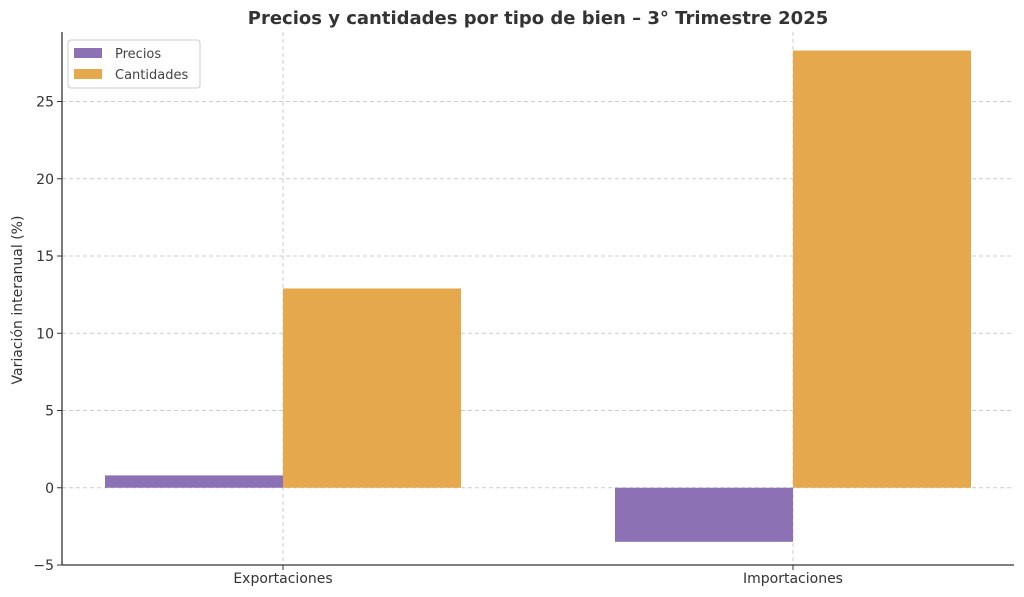 The height and width of the screenshot is (597, 1024). Describe the element at coordinates (538, 576) in the screenshot. I see `x-ticks: Exportaciones Importaciones` at that location.